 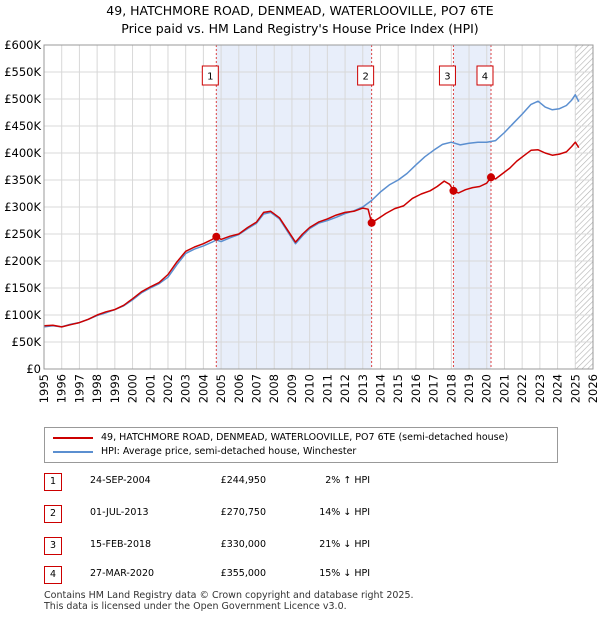 I want to click on x-tick-label: 2009, so click(x=292, y=388).